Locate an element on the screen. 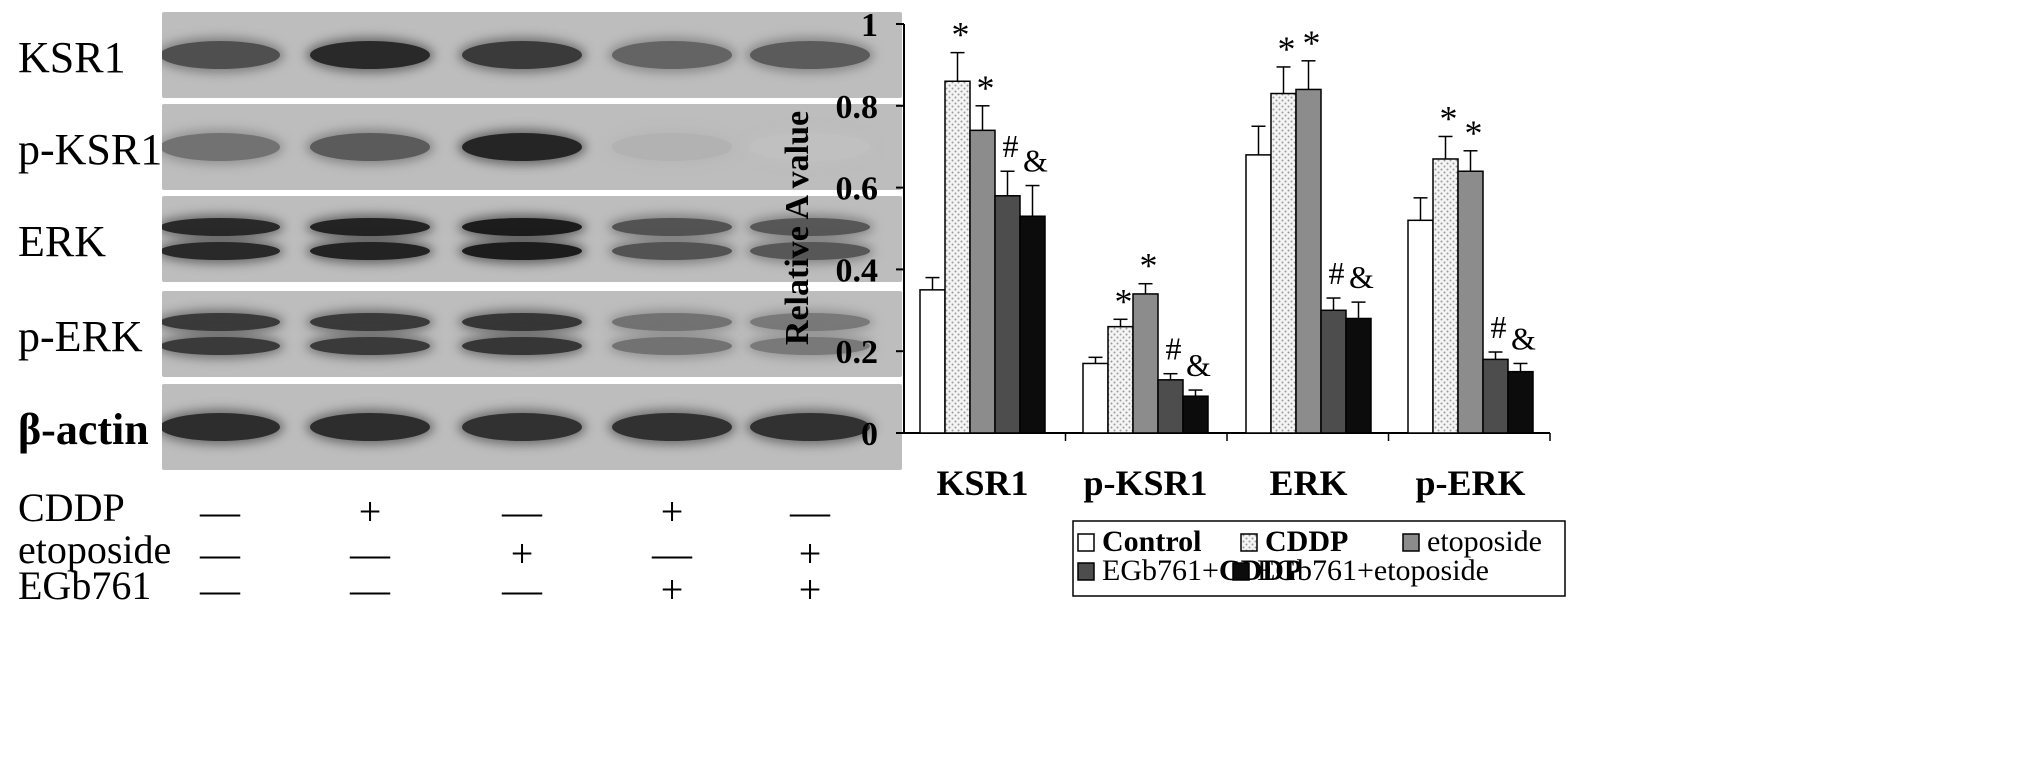 The height and width of the screenshot is (783, 2031). legend-label: etoposide is located at coordinates (1484, 541).